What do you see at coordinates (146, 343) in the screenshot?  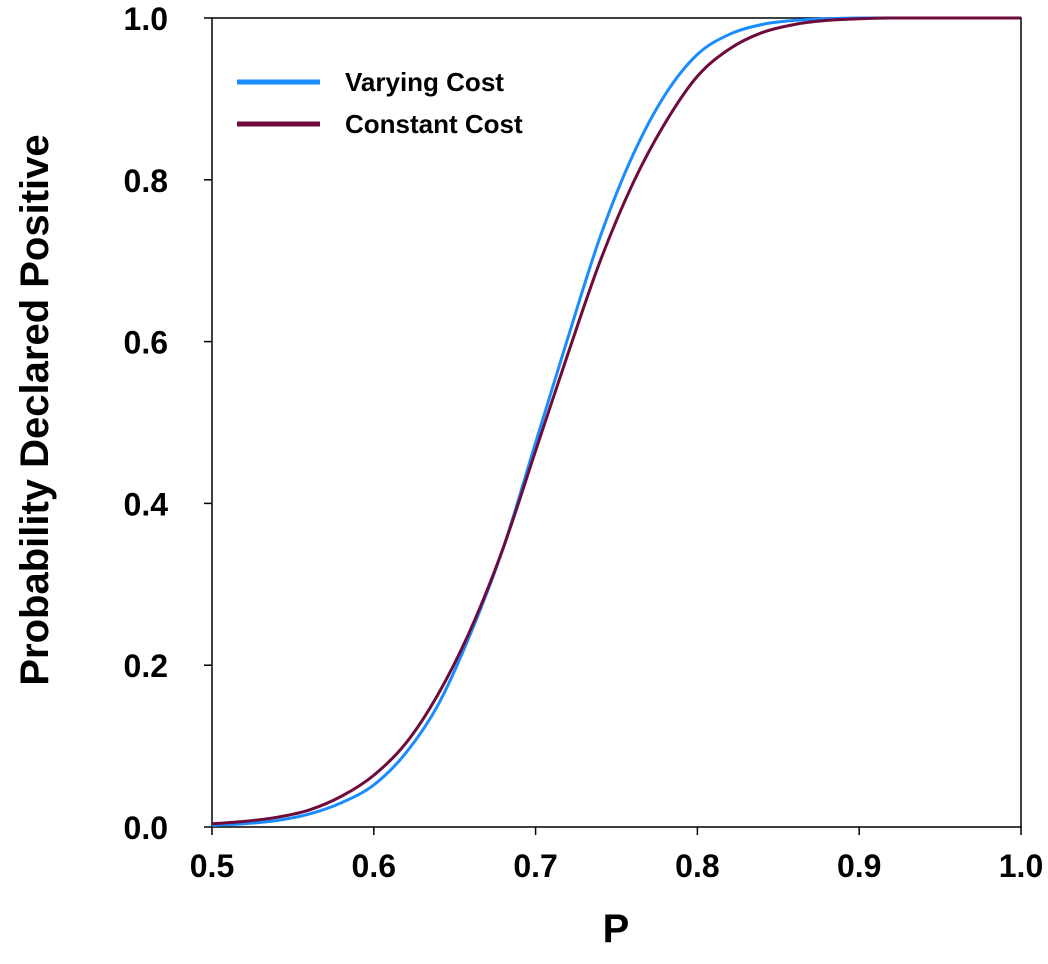 I see `y-tick-label: 0.6` at bounding box center [146, 343].